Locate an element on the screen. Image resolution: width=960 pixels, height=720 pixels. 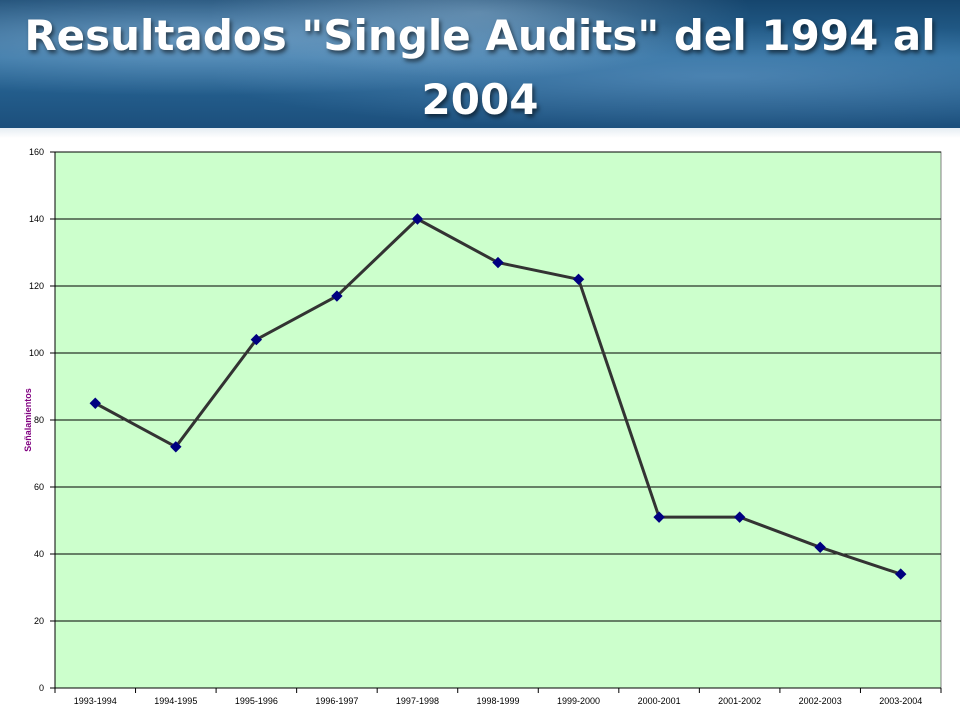
y-tick-label: 0 is located at coordinates (41, 688).